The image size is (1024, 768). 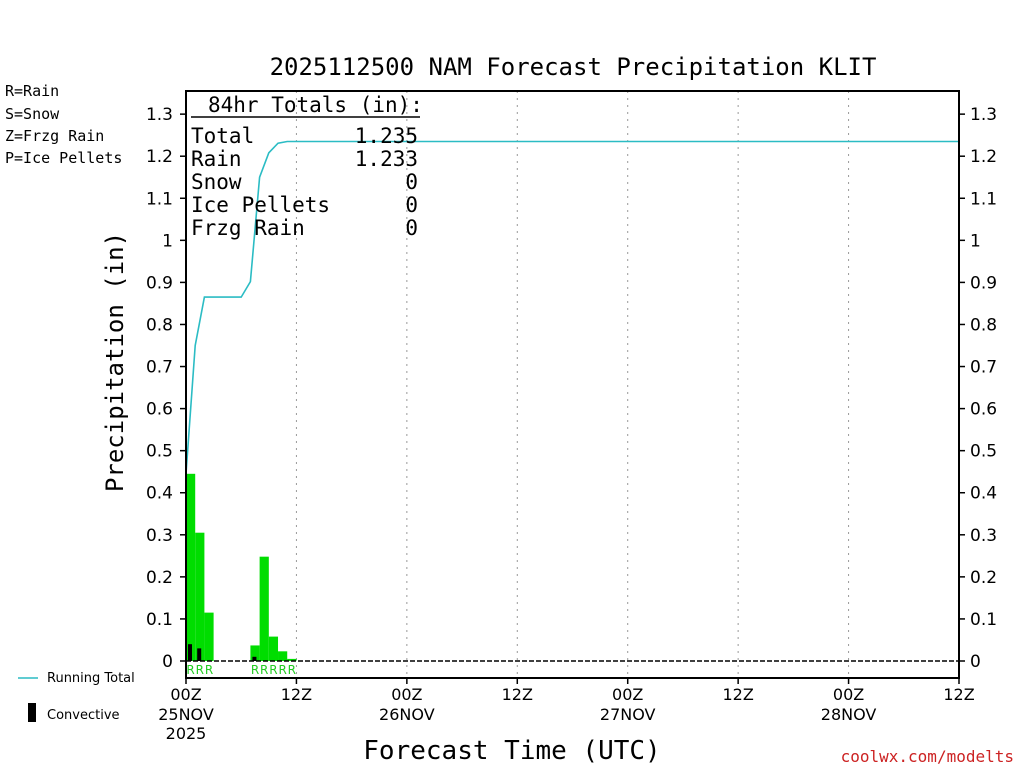 I want to click on x-tick-date-6: 28NOV, so click(x=849, y=714).